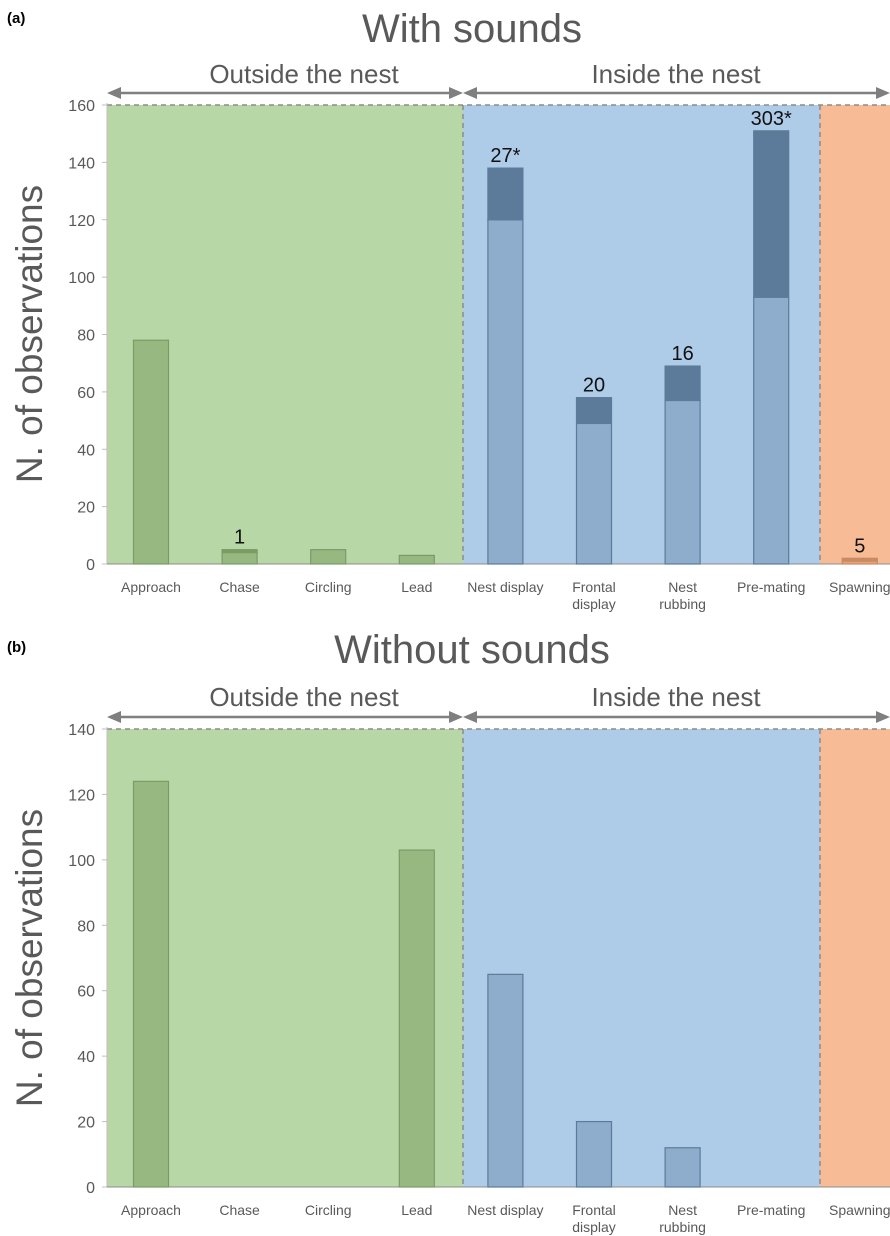  What do you see at coordinates (16, 18) in the screenshot?
I see `panel-letter: (a)` at bounding box center [16, 18].